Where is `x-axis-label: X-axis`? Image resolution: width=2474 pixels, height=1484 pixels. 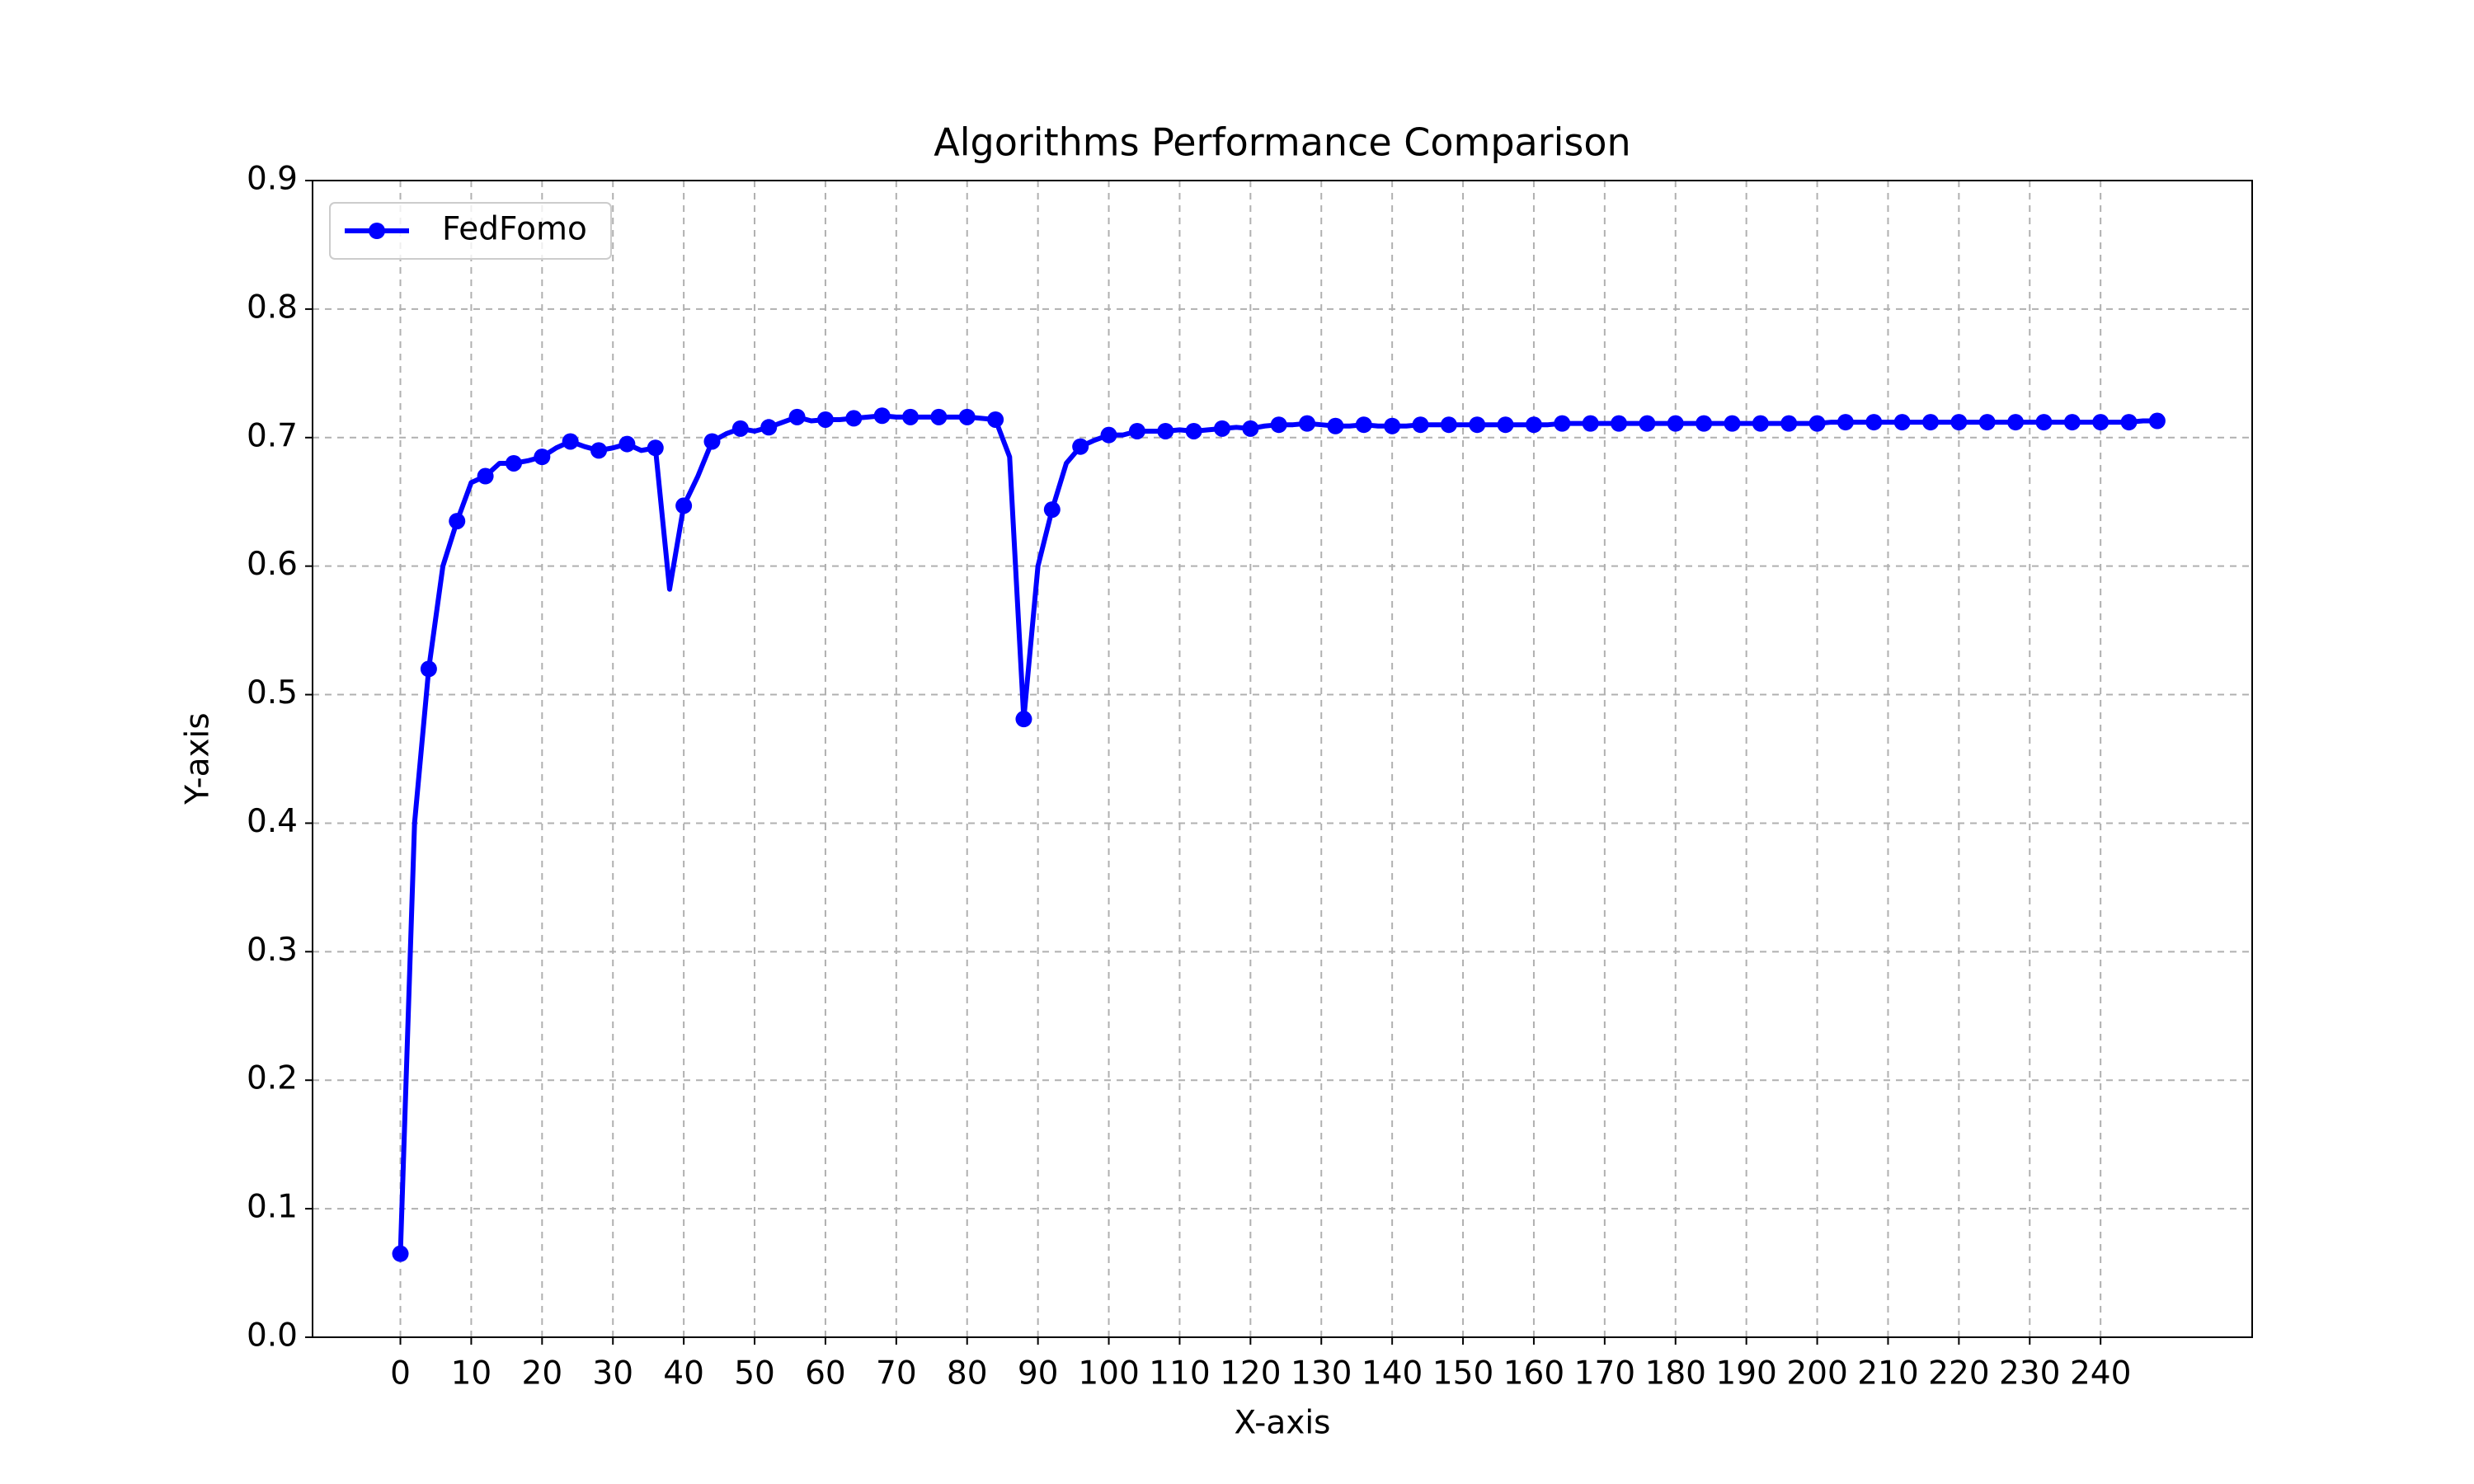 x-axis-label: X-axis is located at coordinates (1283, 1423).